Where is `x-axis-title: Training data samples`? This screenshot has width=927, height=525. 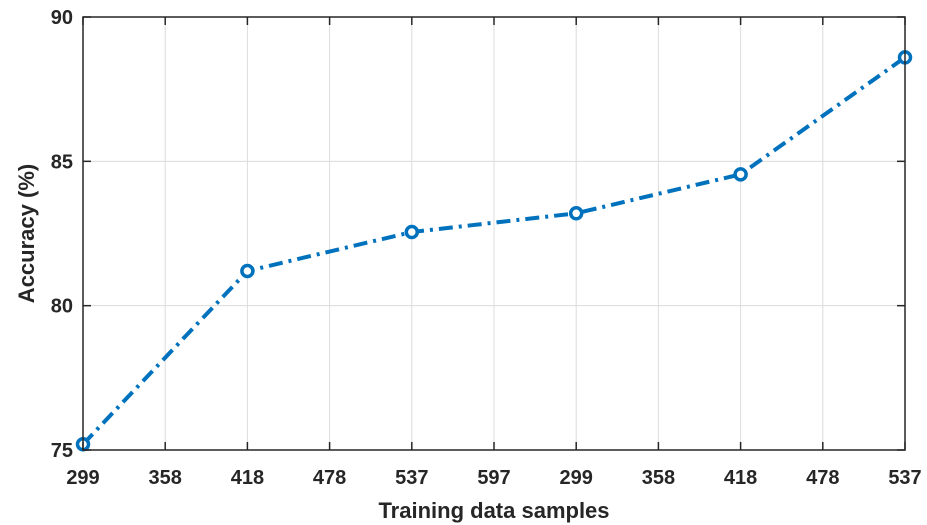
x-axis-title: Training data samples is located at coordinates (493, 510).